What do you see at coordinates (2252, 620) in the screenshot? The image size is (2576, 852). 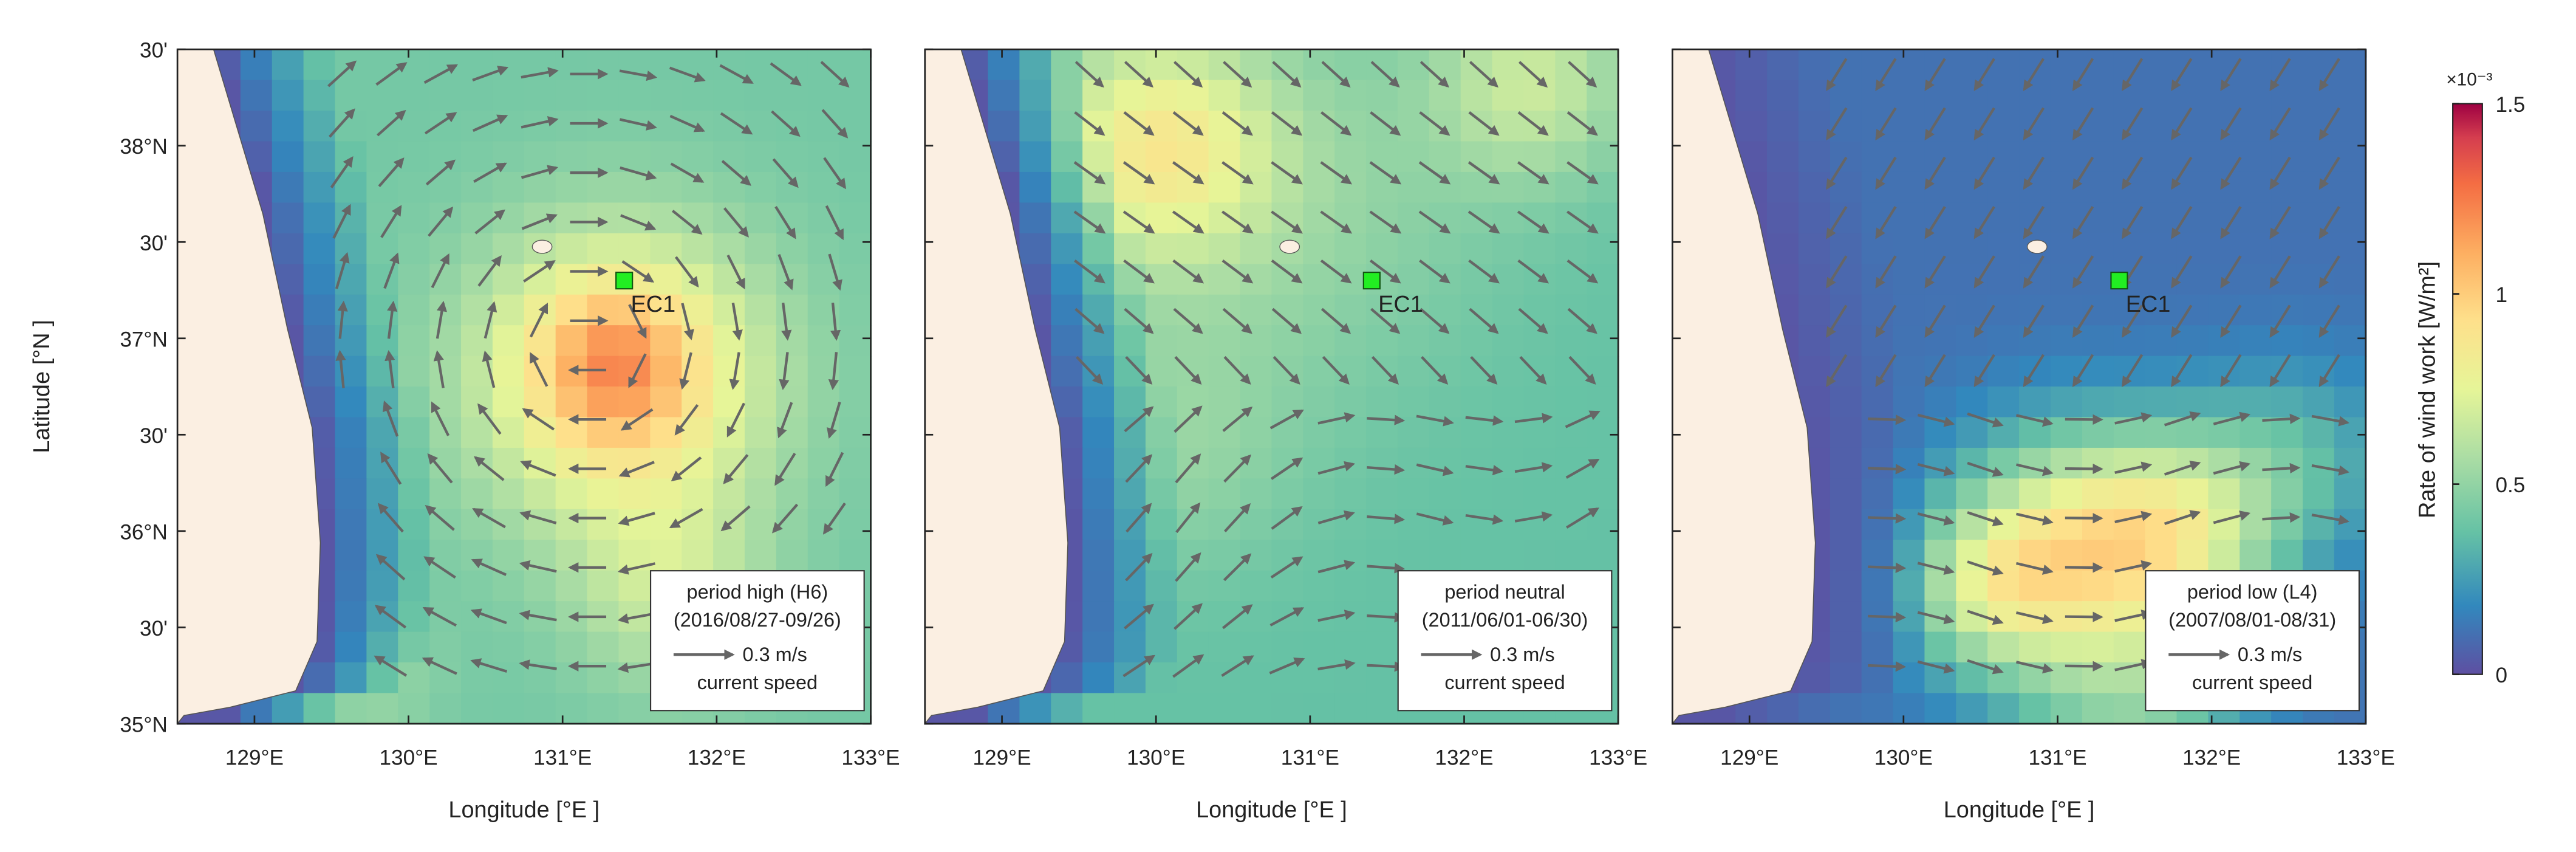 I see `period-label: (2007/08/01-08/31)` at bounding box center [2252, 620].